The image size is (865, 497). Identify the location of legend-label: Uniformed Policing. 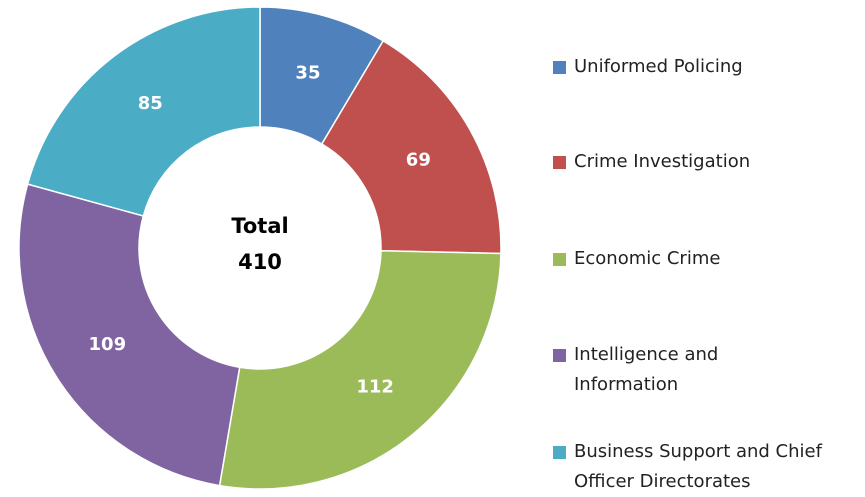
(658, 66).